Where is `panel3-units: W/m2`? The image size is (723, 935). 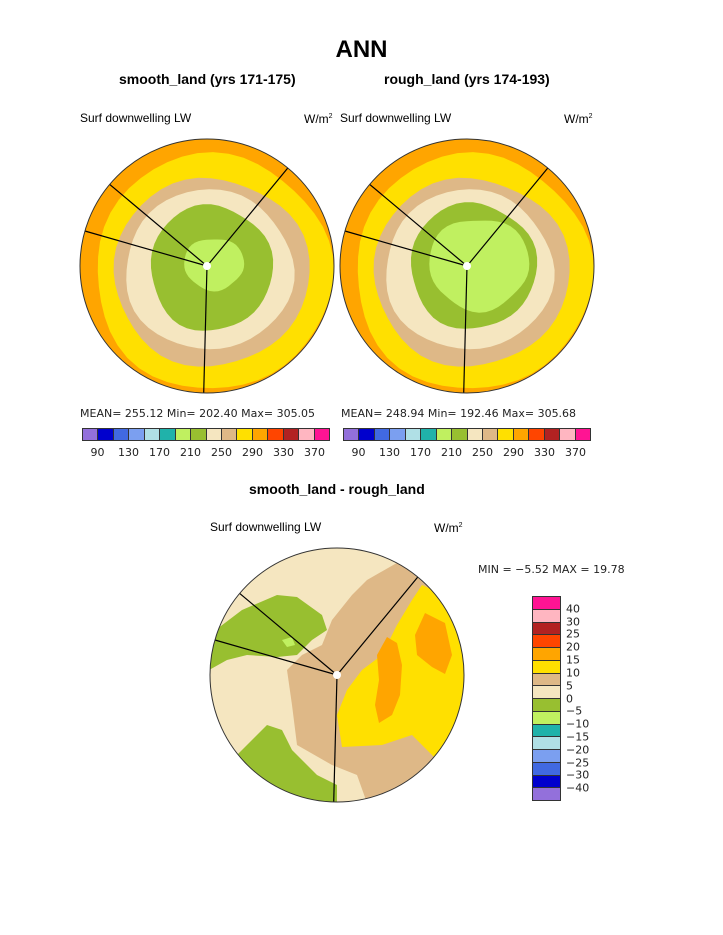 panel3-units: W/m2 is located at coordinates (448, 528).